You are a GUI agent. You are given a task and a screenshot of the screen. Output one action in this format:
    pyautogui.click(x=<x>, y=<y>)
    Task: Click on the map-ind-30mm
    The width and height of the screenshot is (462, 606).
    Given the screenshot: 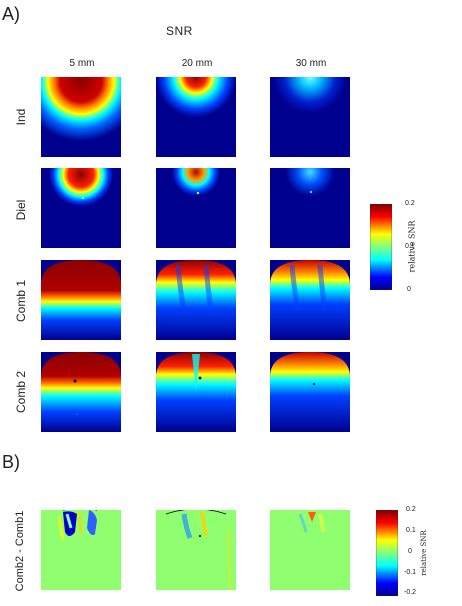 What is the action you would take?
    pyautogui.click(x=310, y=117)
    